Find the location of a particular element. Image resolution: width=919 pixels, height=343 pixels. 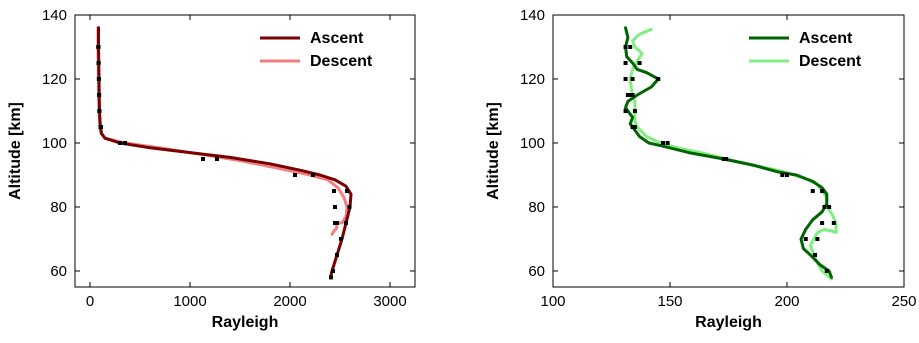

x-tick-label: 200 is located at coordinates (786, 301).